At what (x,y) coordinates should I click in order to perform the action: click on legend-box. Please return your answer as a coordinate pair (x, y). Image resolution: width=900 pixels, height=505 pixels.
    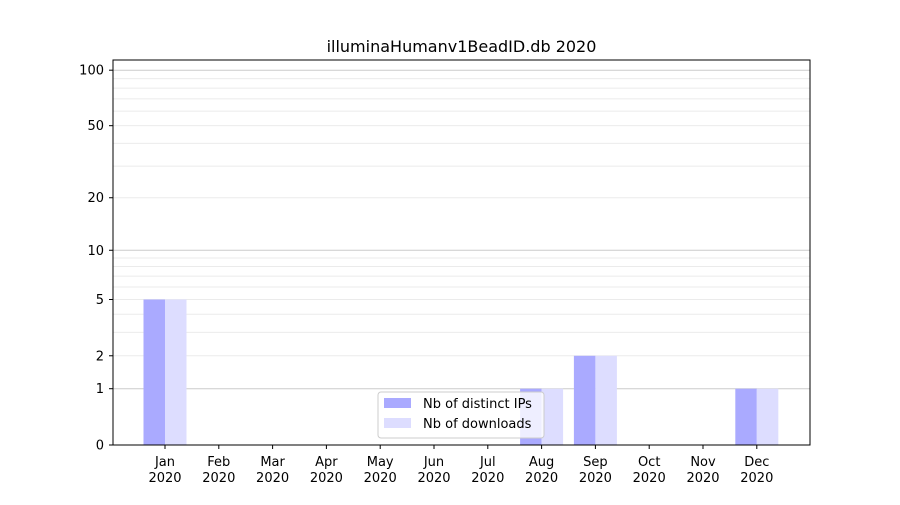
    Looking at the image, I should click on (461, 415).